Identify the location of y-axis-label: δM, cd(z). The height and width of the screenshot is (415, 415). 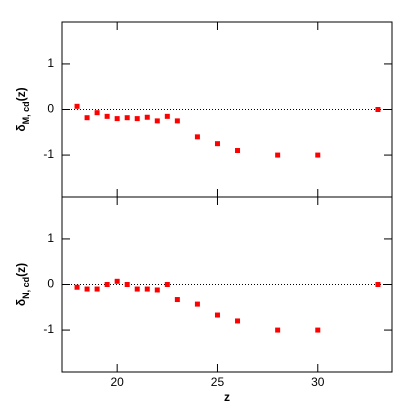
(22, 109).